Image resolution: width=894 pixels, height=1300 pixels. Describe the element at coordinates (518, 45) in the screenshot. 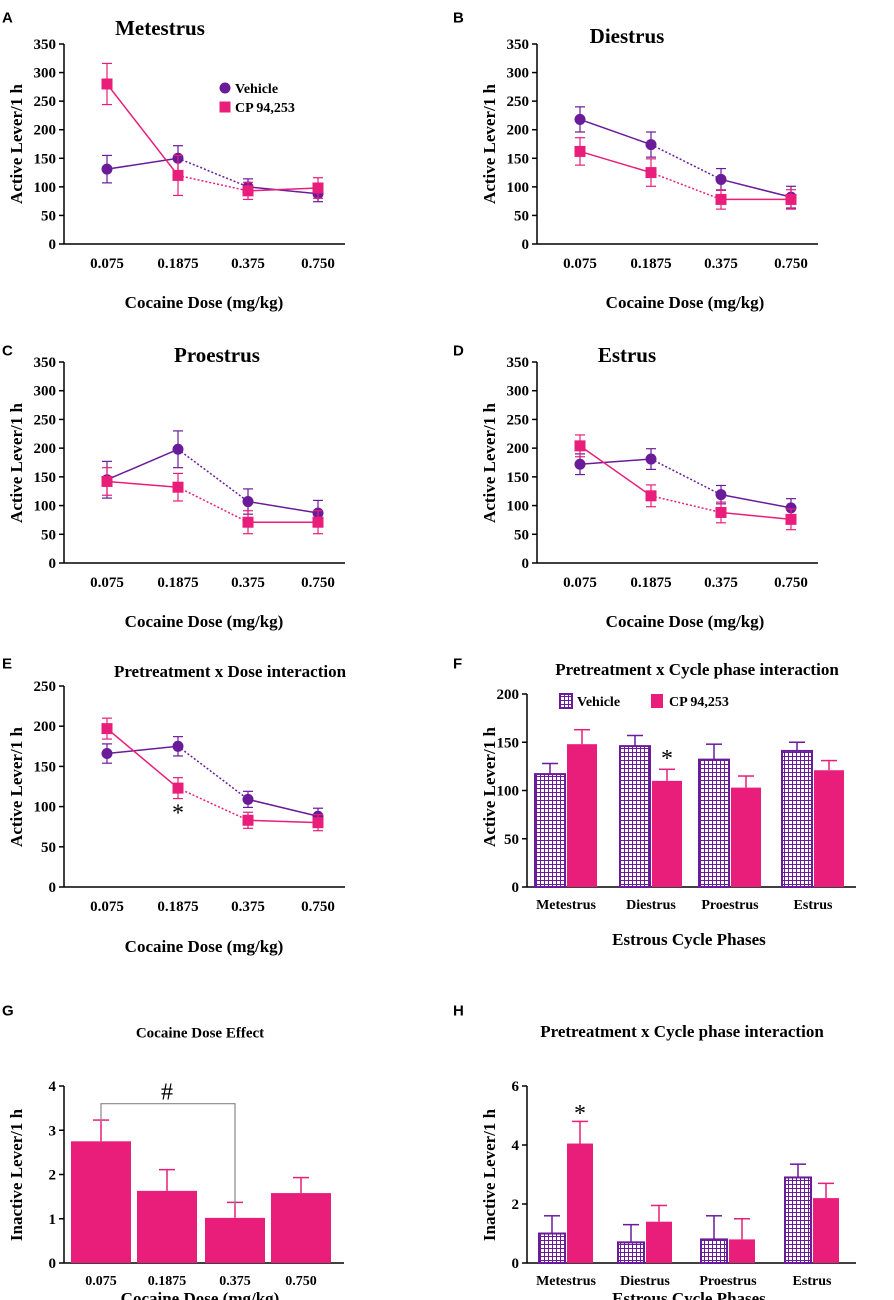

I see `panel-b-y-tick-label: 350` at that location.